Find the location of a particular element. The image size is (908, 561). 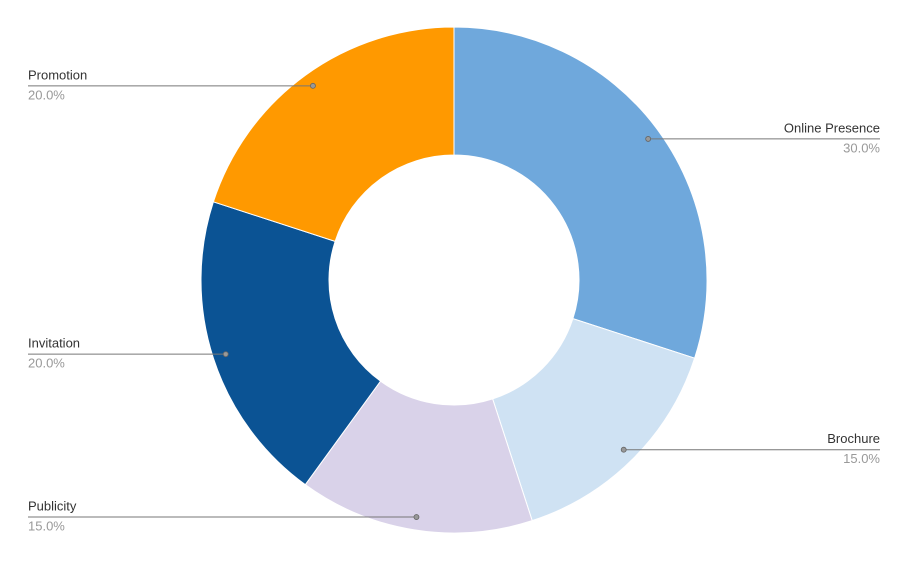

slice-label: Brochure is located at coordinates (853, 438).